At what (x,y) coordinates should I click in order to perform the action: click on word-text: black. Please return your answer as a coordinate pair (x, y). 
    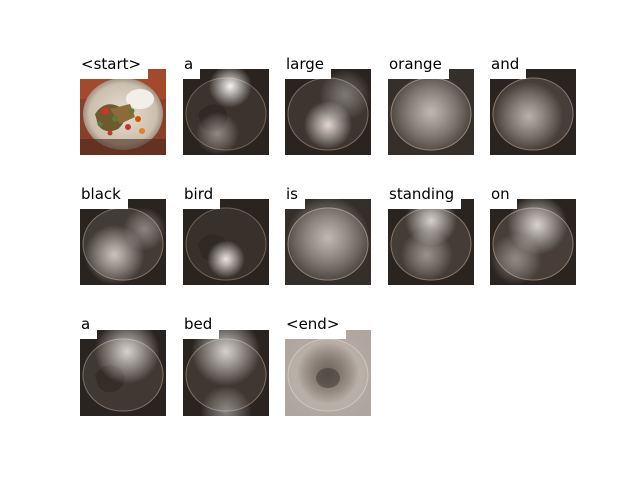
    Looking at the image, I should click on (104, 197).